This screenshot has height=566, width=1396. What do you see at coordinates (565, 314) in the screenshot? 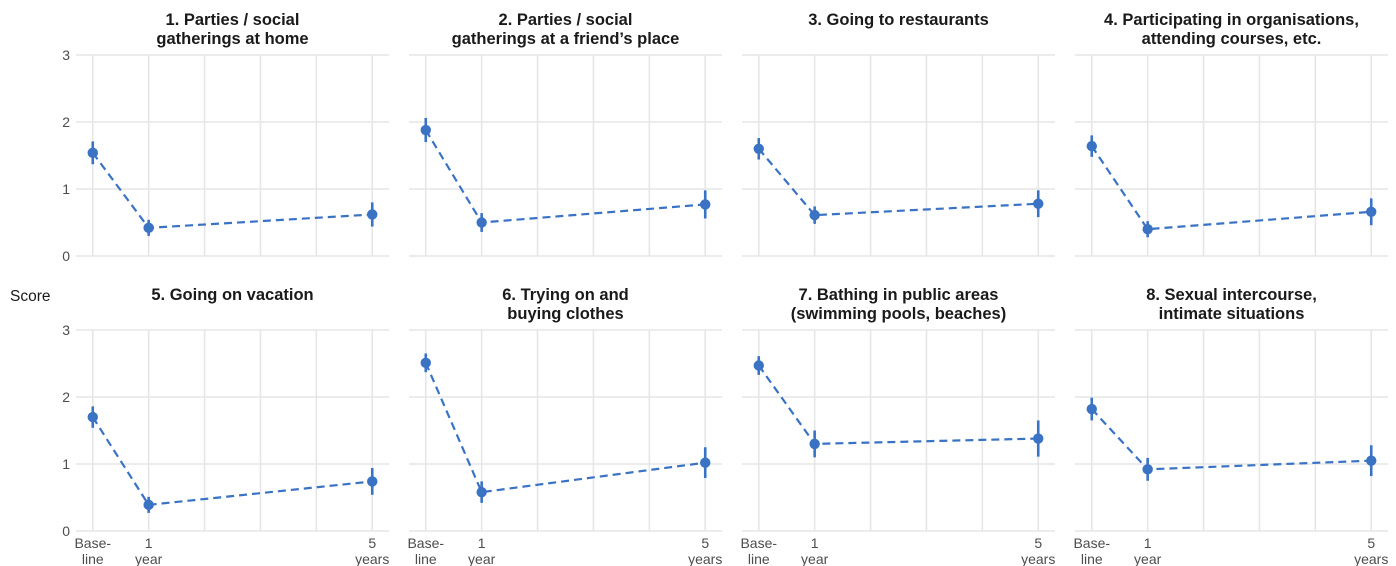
I see `panel-title-line: buying clothes` at bounding box center [565, 314].